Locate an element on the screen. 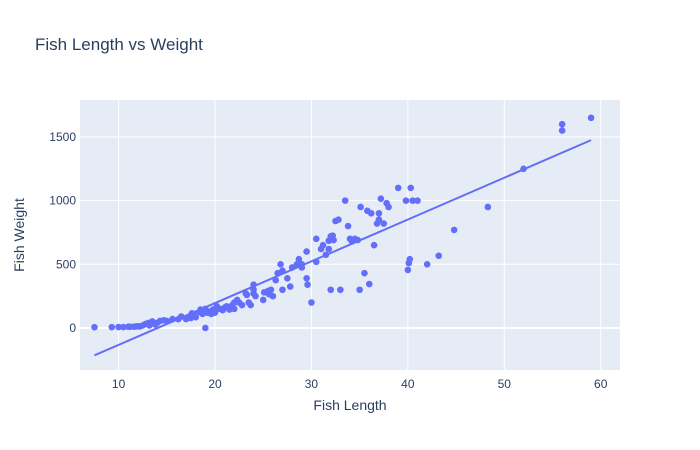  y-tick-label: 500 is located at coordinates (66, 264).